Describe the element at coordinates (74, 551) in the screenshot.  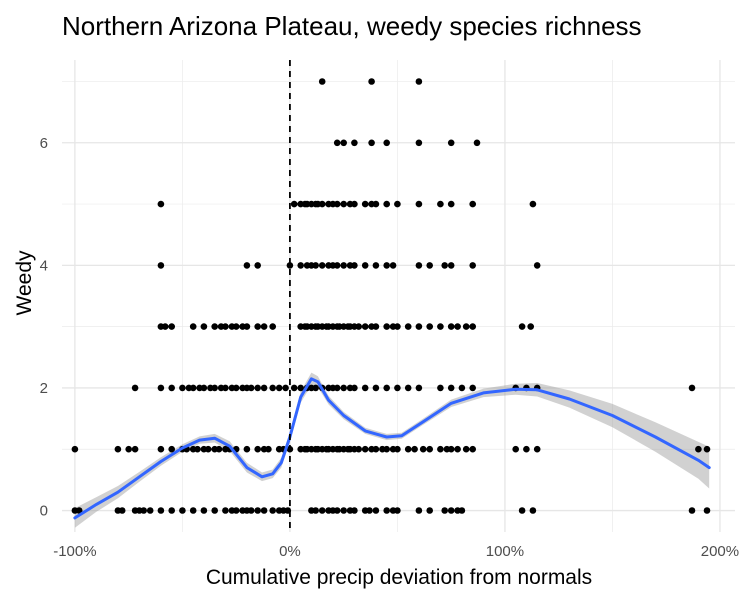
I see `x-tick-label: -100%` at that location.